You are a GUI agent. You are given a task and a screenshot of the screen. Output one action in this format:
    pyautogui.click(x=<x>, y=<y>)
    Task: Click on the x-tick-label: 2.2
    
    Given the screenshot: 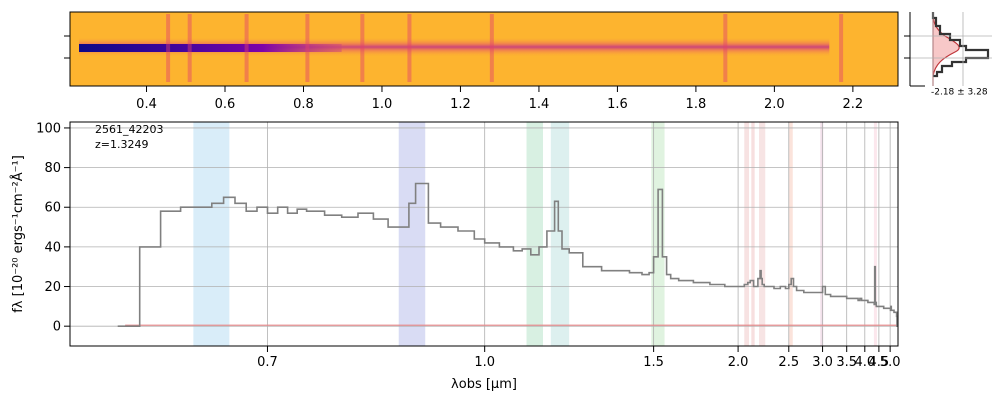 What is the action you would take?
    pyautogui.click(x=853, y=104)
    